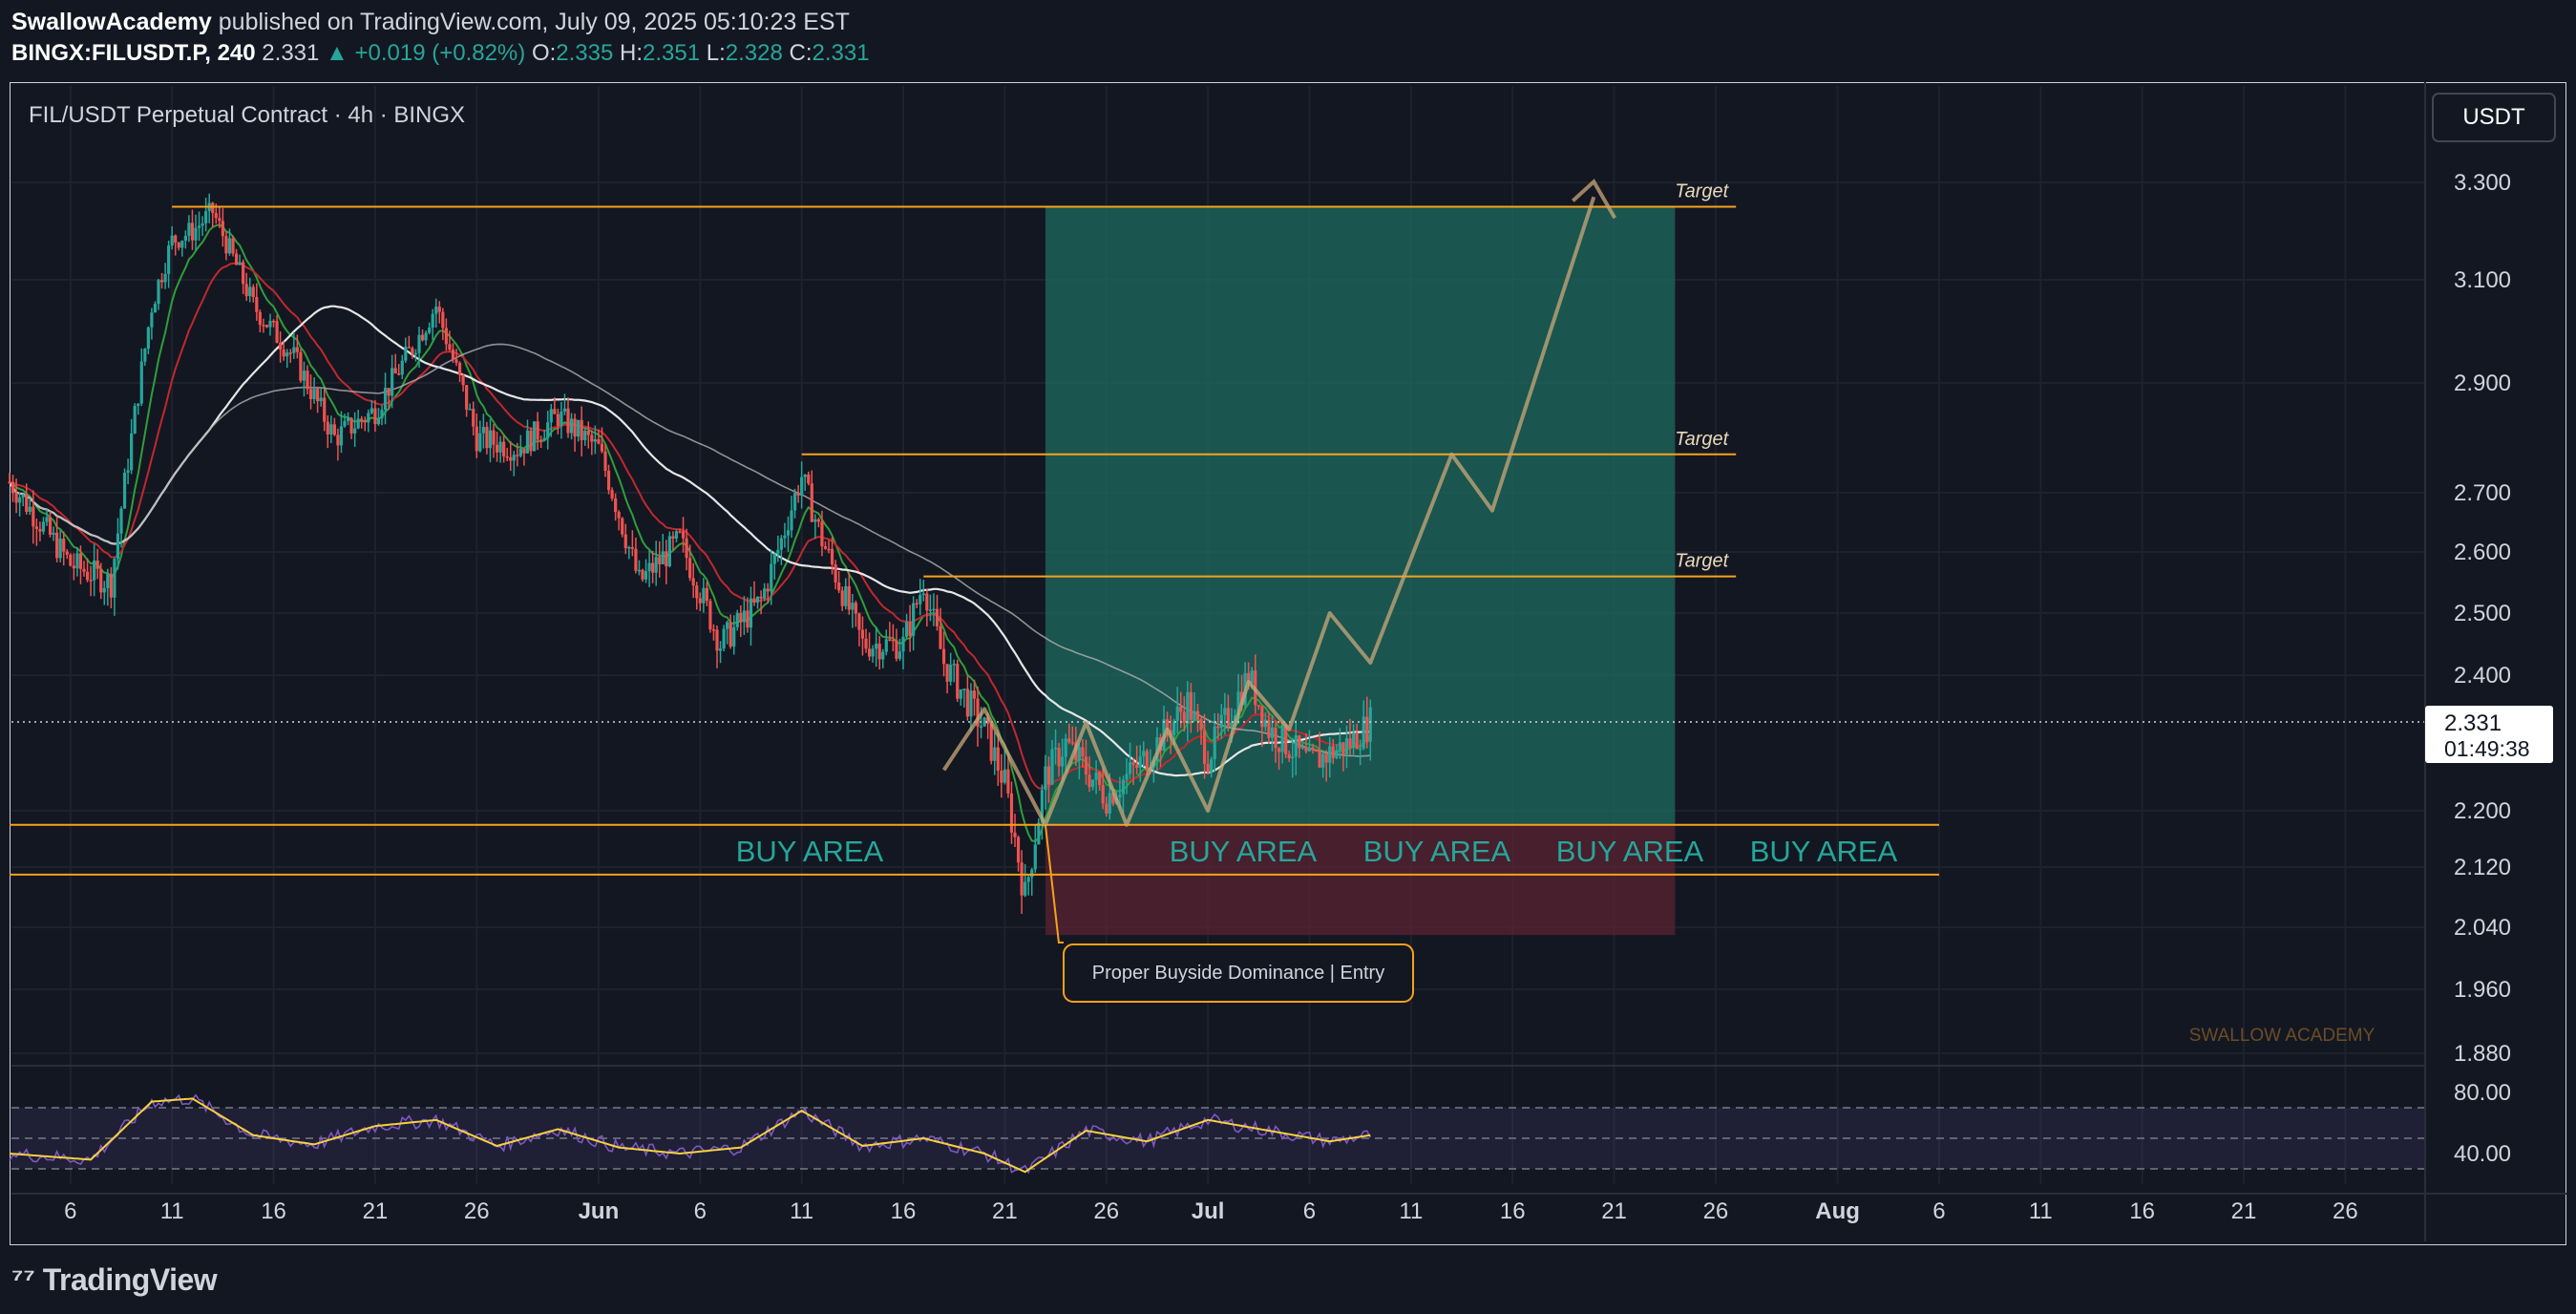  I want to click on y-tick-label: 2.600, so click(2482, 552).